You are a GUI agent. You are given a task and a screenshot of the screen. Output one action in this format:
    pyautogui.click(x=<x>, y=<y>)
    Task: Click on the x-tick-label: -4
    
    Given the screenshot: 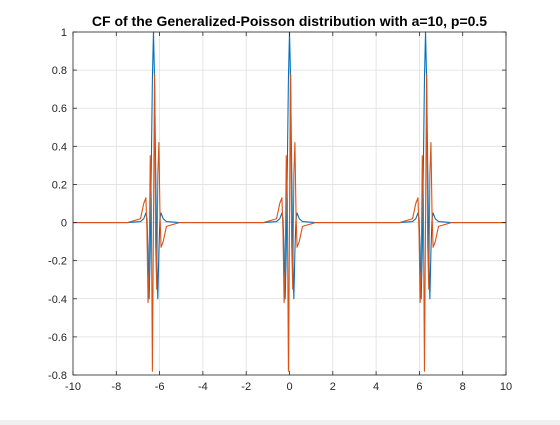 What is the action you would take?
    pyautogui.click(x=203, y=387)
    